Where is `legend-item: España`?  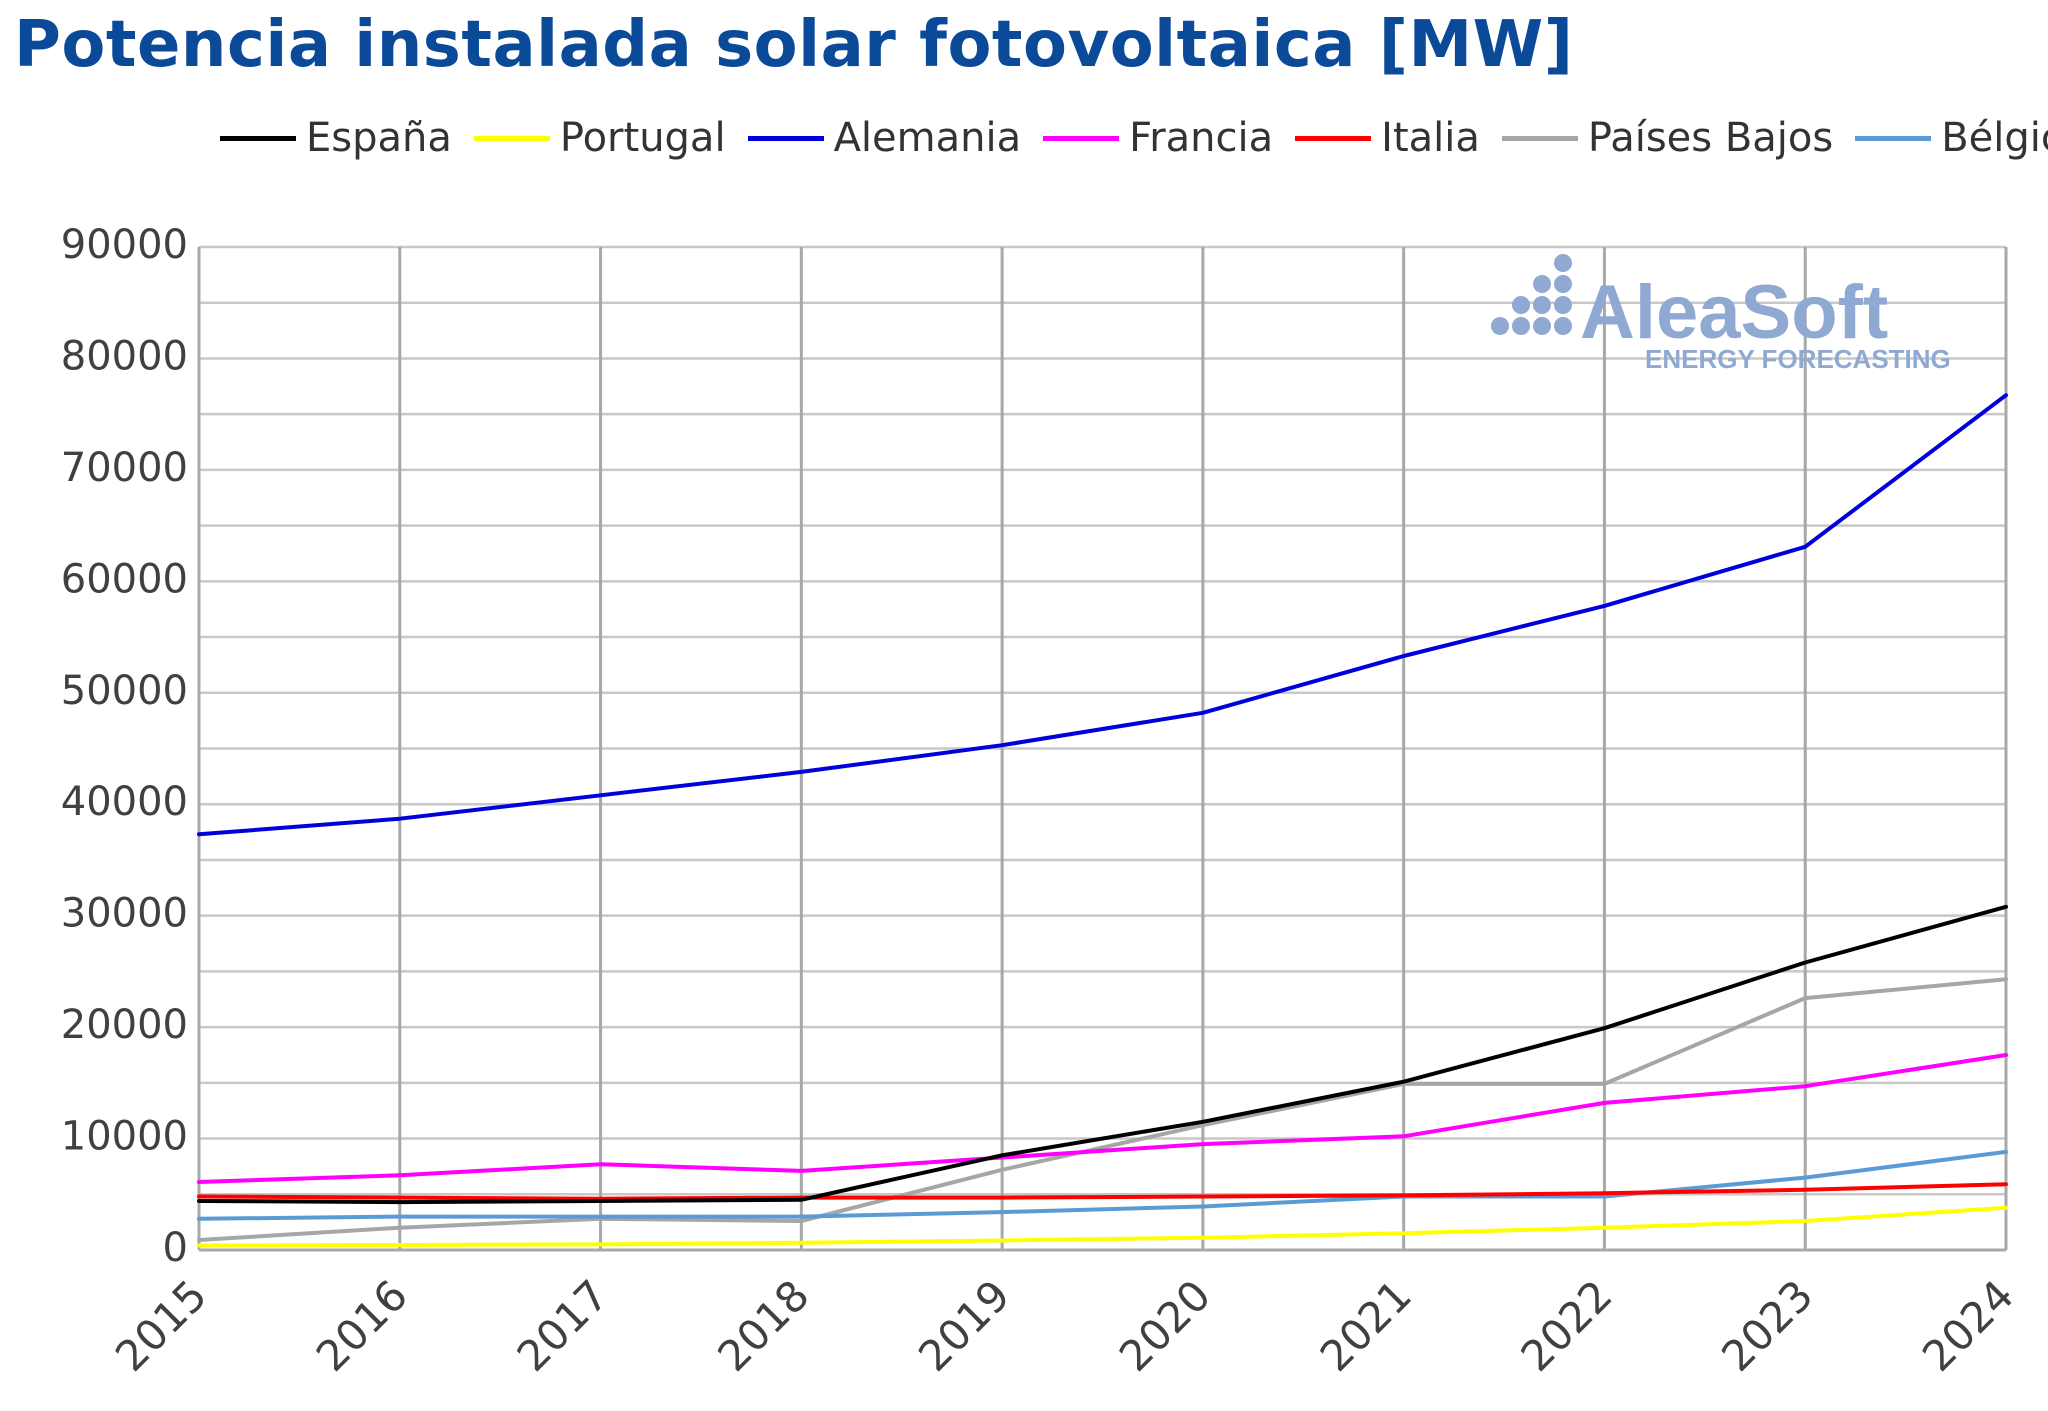
legend-item: España is located at coordinates (336, 138).